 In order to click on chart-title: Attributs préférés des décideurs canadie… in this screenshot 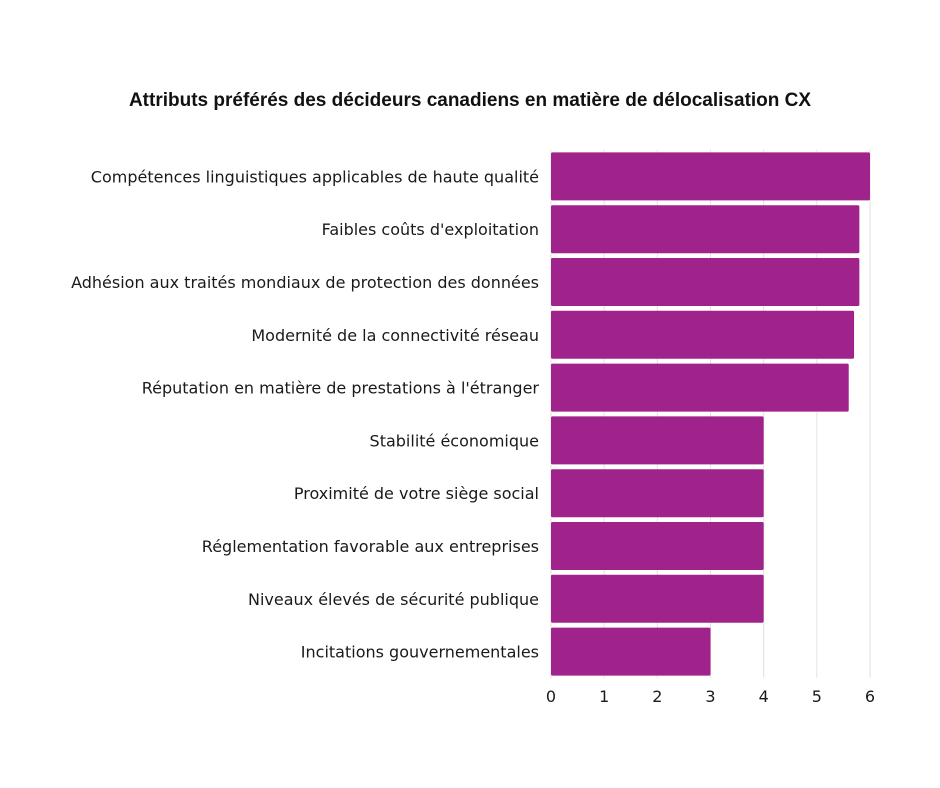, I will do `click(470, 100)`.